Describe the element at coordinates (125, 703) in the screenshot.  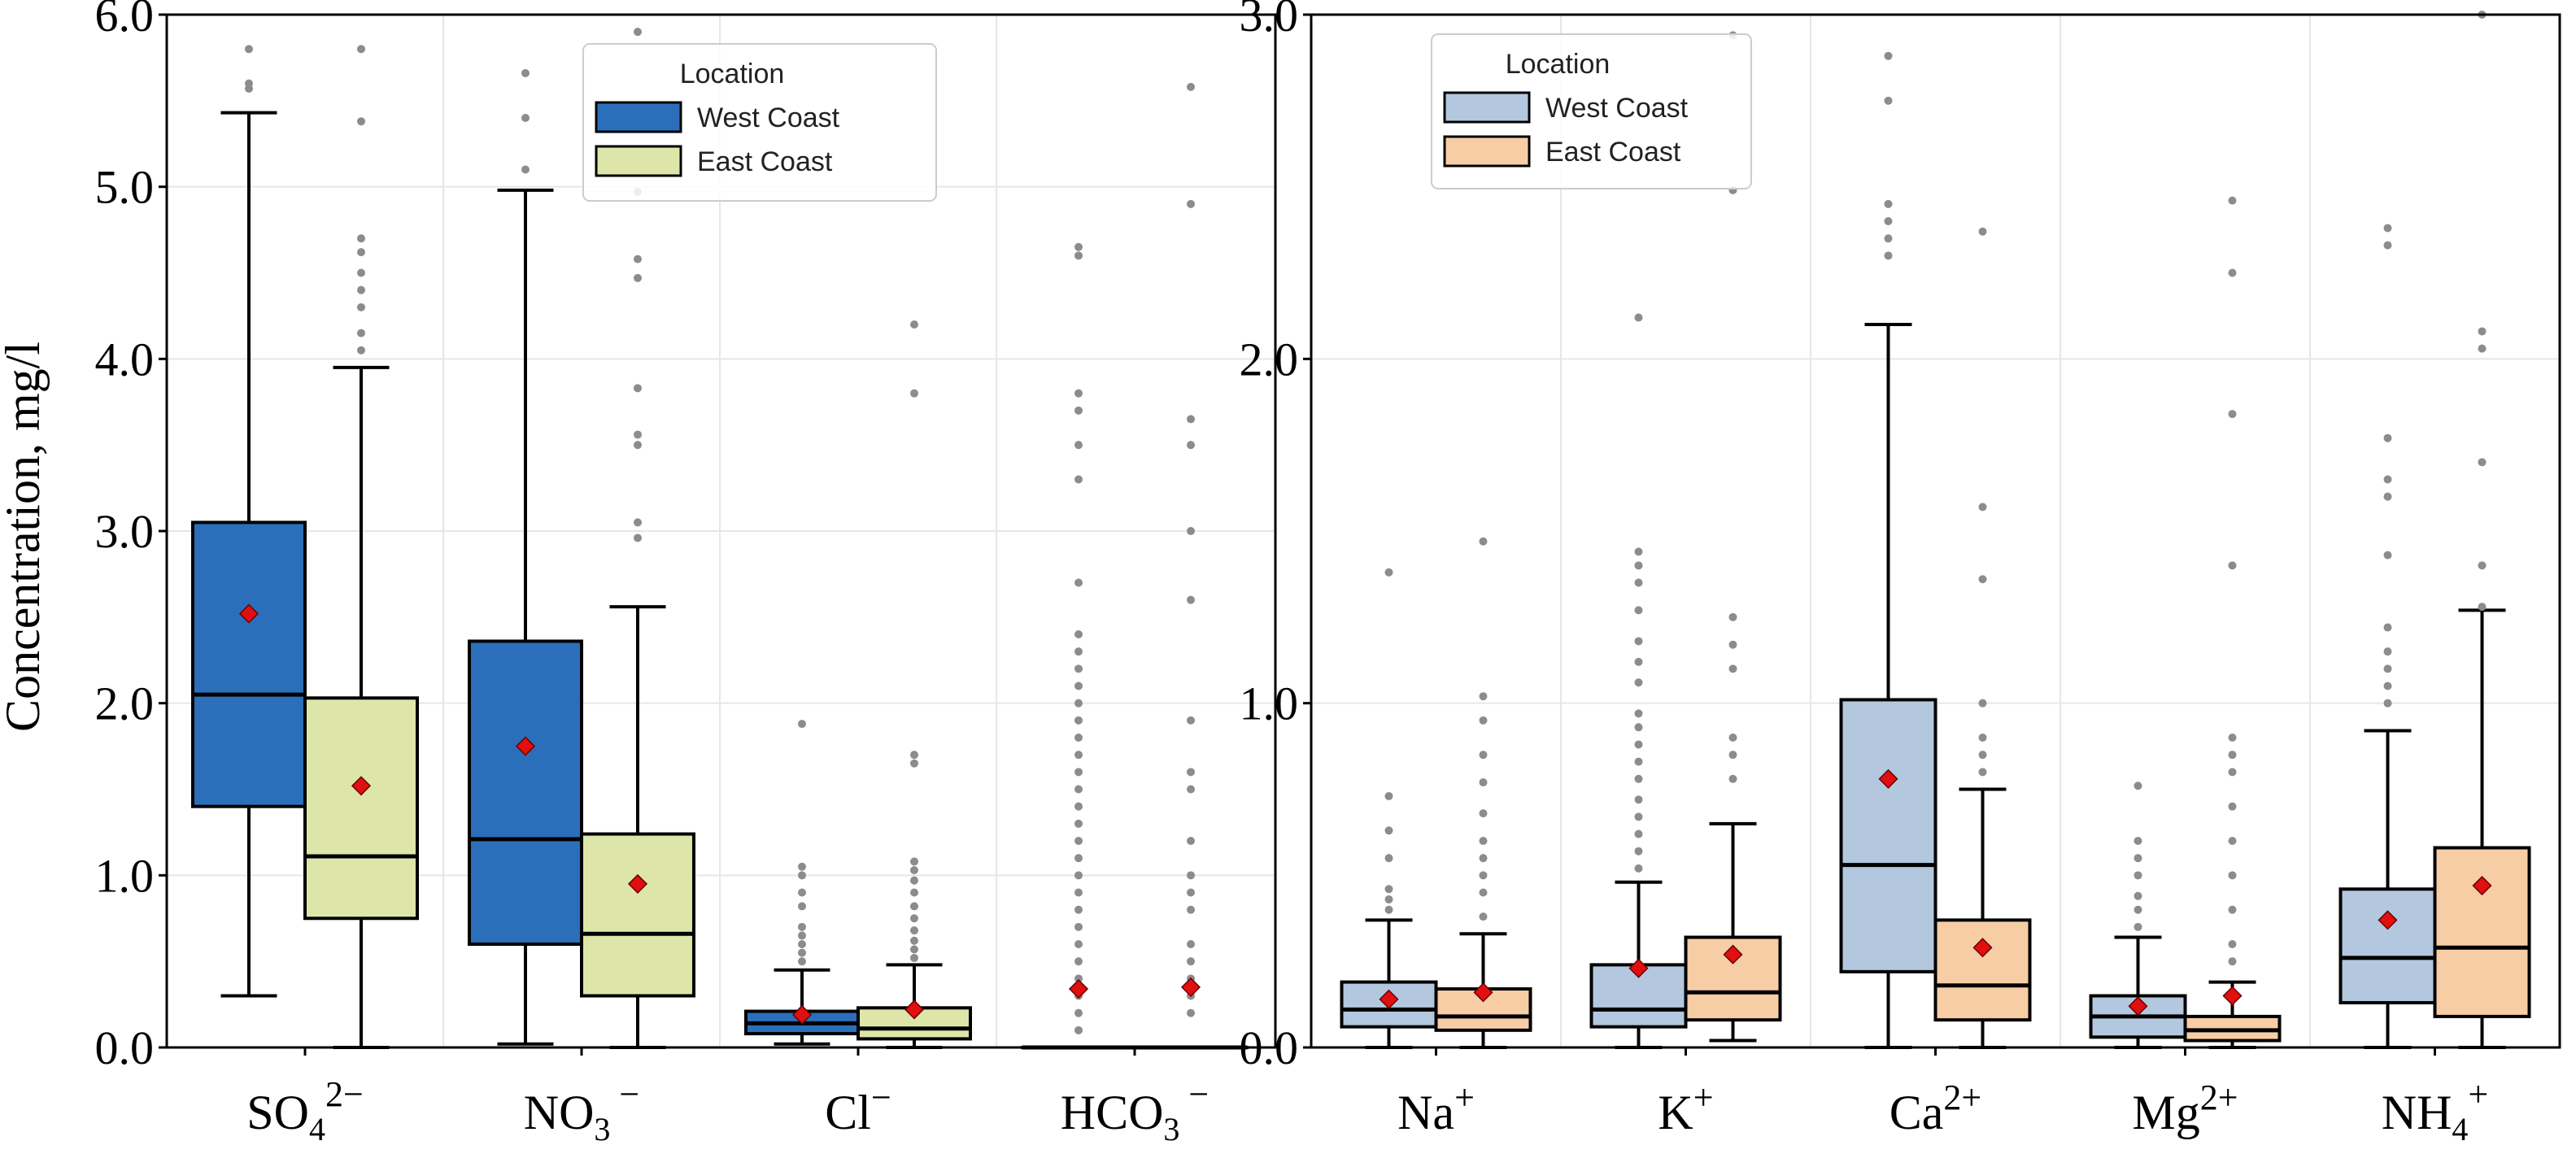
I see `y-tick-label: 2.0` at that location.